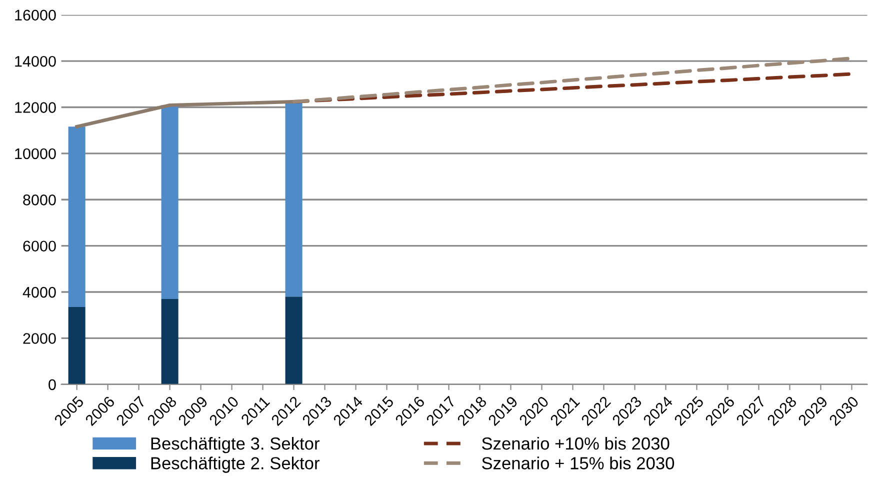  I want to click on legend-label: Beschäftigte 3. Sektor, so click(235, 445).